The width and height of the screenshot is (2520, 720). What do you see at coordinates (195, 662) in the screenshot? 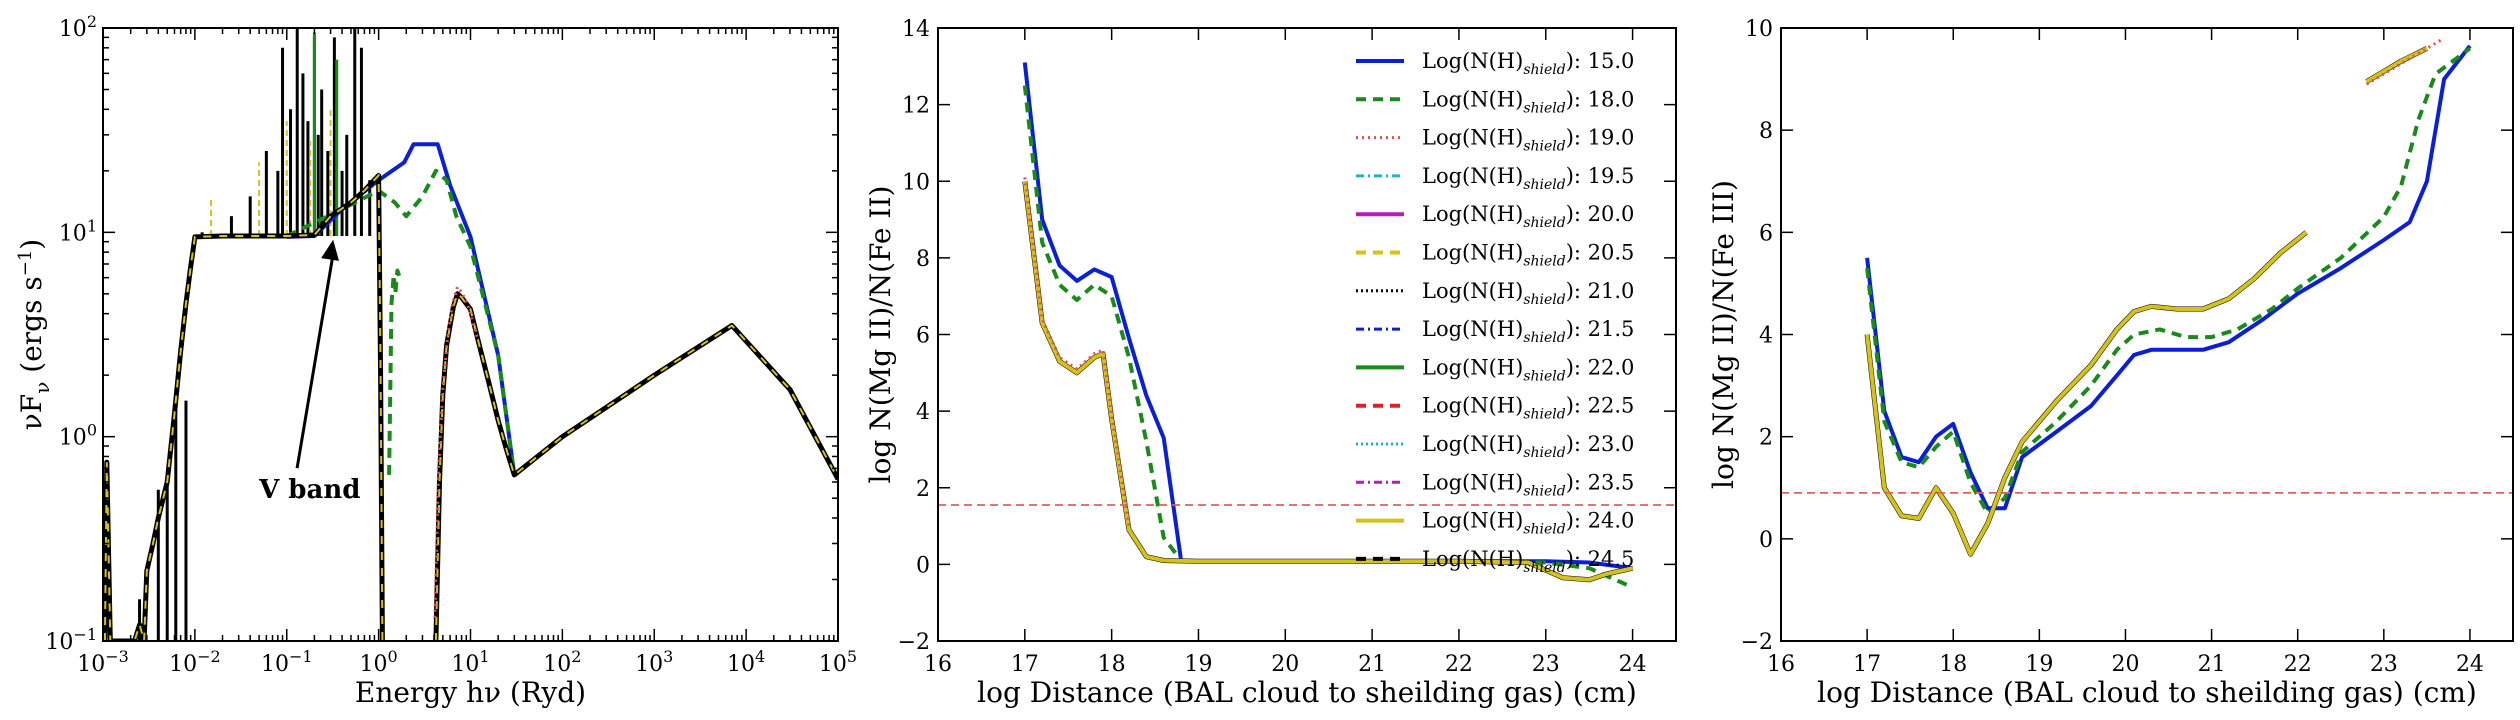
I see `x-tick-label: 10⁻²` at bounding box center [195, 662].